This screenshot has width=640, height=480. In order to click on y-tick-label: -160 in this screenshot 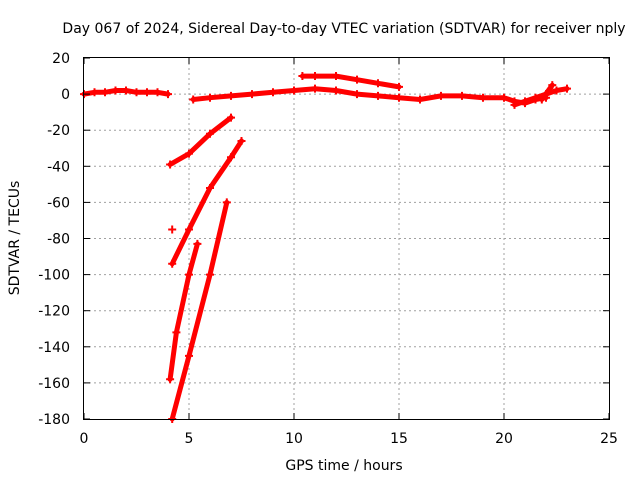, I will do `click(54, 384)`.